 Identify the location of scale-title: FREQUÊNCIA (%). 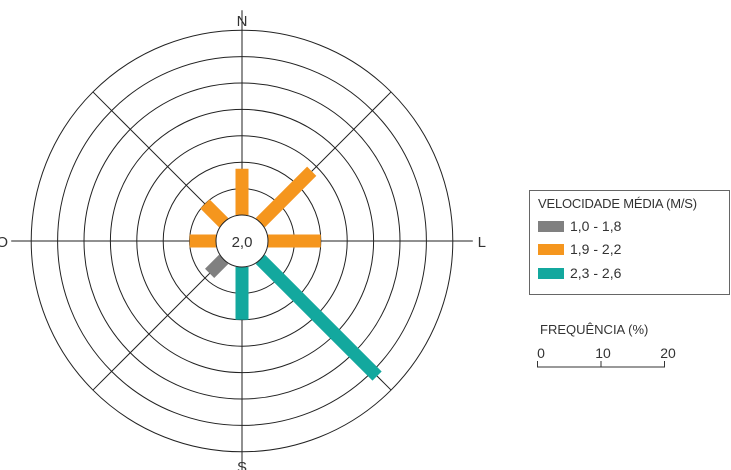
(594, 329).